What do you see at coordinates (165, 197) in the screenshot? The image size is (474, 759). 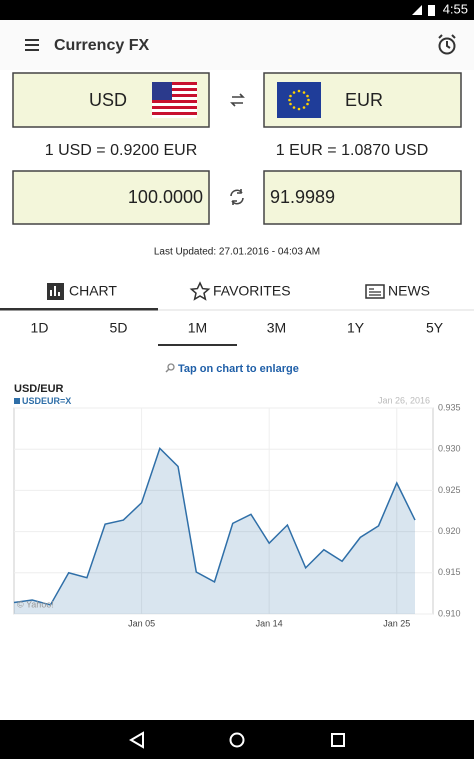 I see `from-amount: 100.0000` at bounding box center [165, 197].